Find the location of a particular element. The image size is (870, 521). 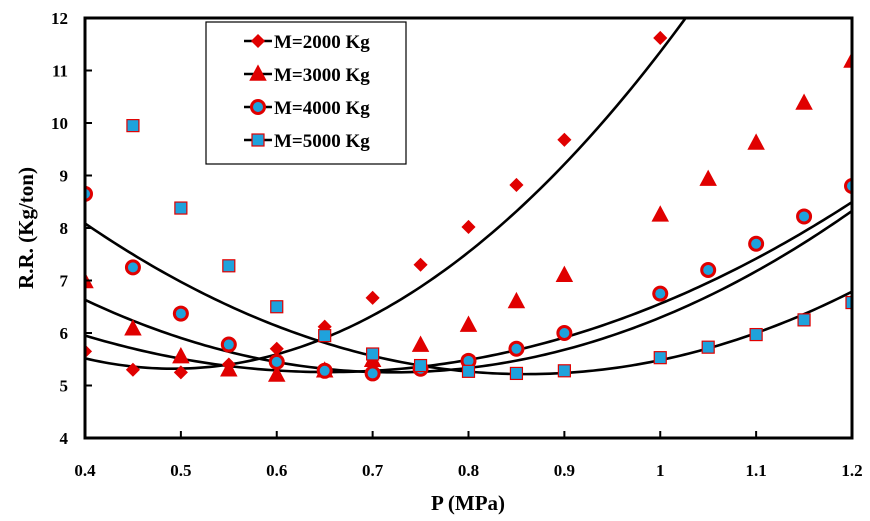

legend: M=2000 Kg M=3000 Kg M=4000 Kg M=5000 Kg is located at coordinates (306, 93).